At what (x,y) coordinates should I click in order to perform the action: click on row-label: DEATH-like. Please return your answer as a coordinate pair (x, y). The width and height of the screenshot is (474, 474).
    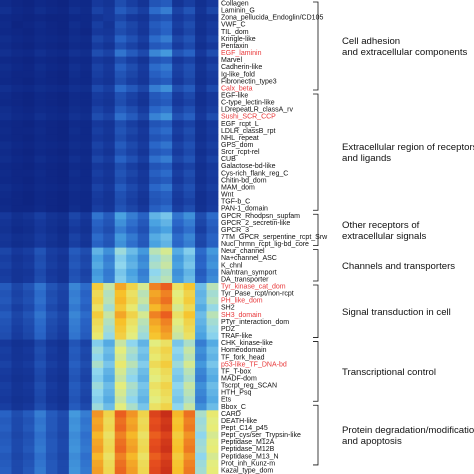
    Looking at the image, I should click on (239, 421).